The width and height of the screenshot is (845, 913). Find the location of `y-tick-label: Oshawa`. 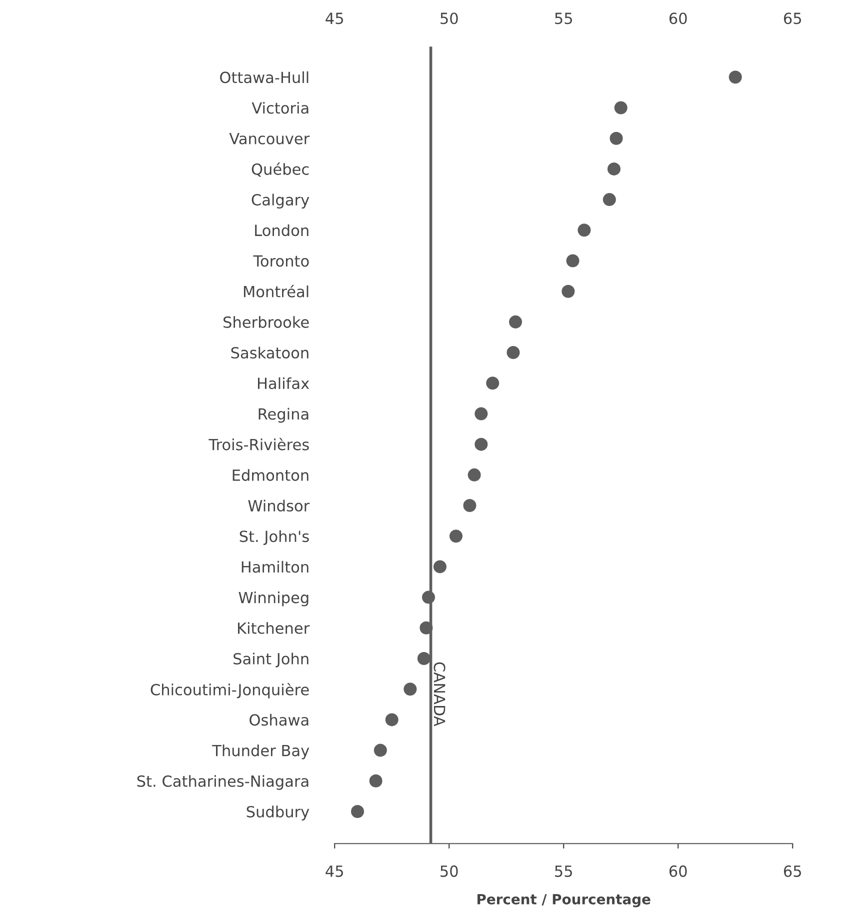

y-tick-label: Oshawa is located at coordinates (279, 720).